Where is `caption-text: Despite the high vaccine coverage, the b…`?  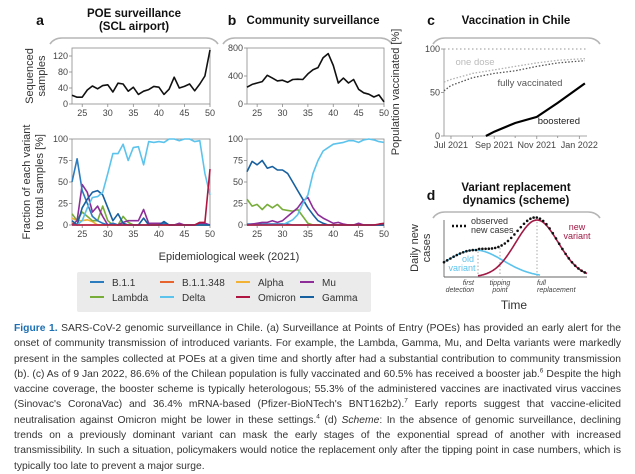
caption-text: Despite the high vaccine coverage, the b… is located at coordinates (317, 389).